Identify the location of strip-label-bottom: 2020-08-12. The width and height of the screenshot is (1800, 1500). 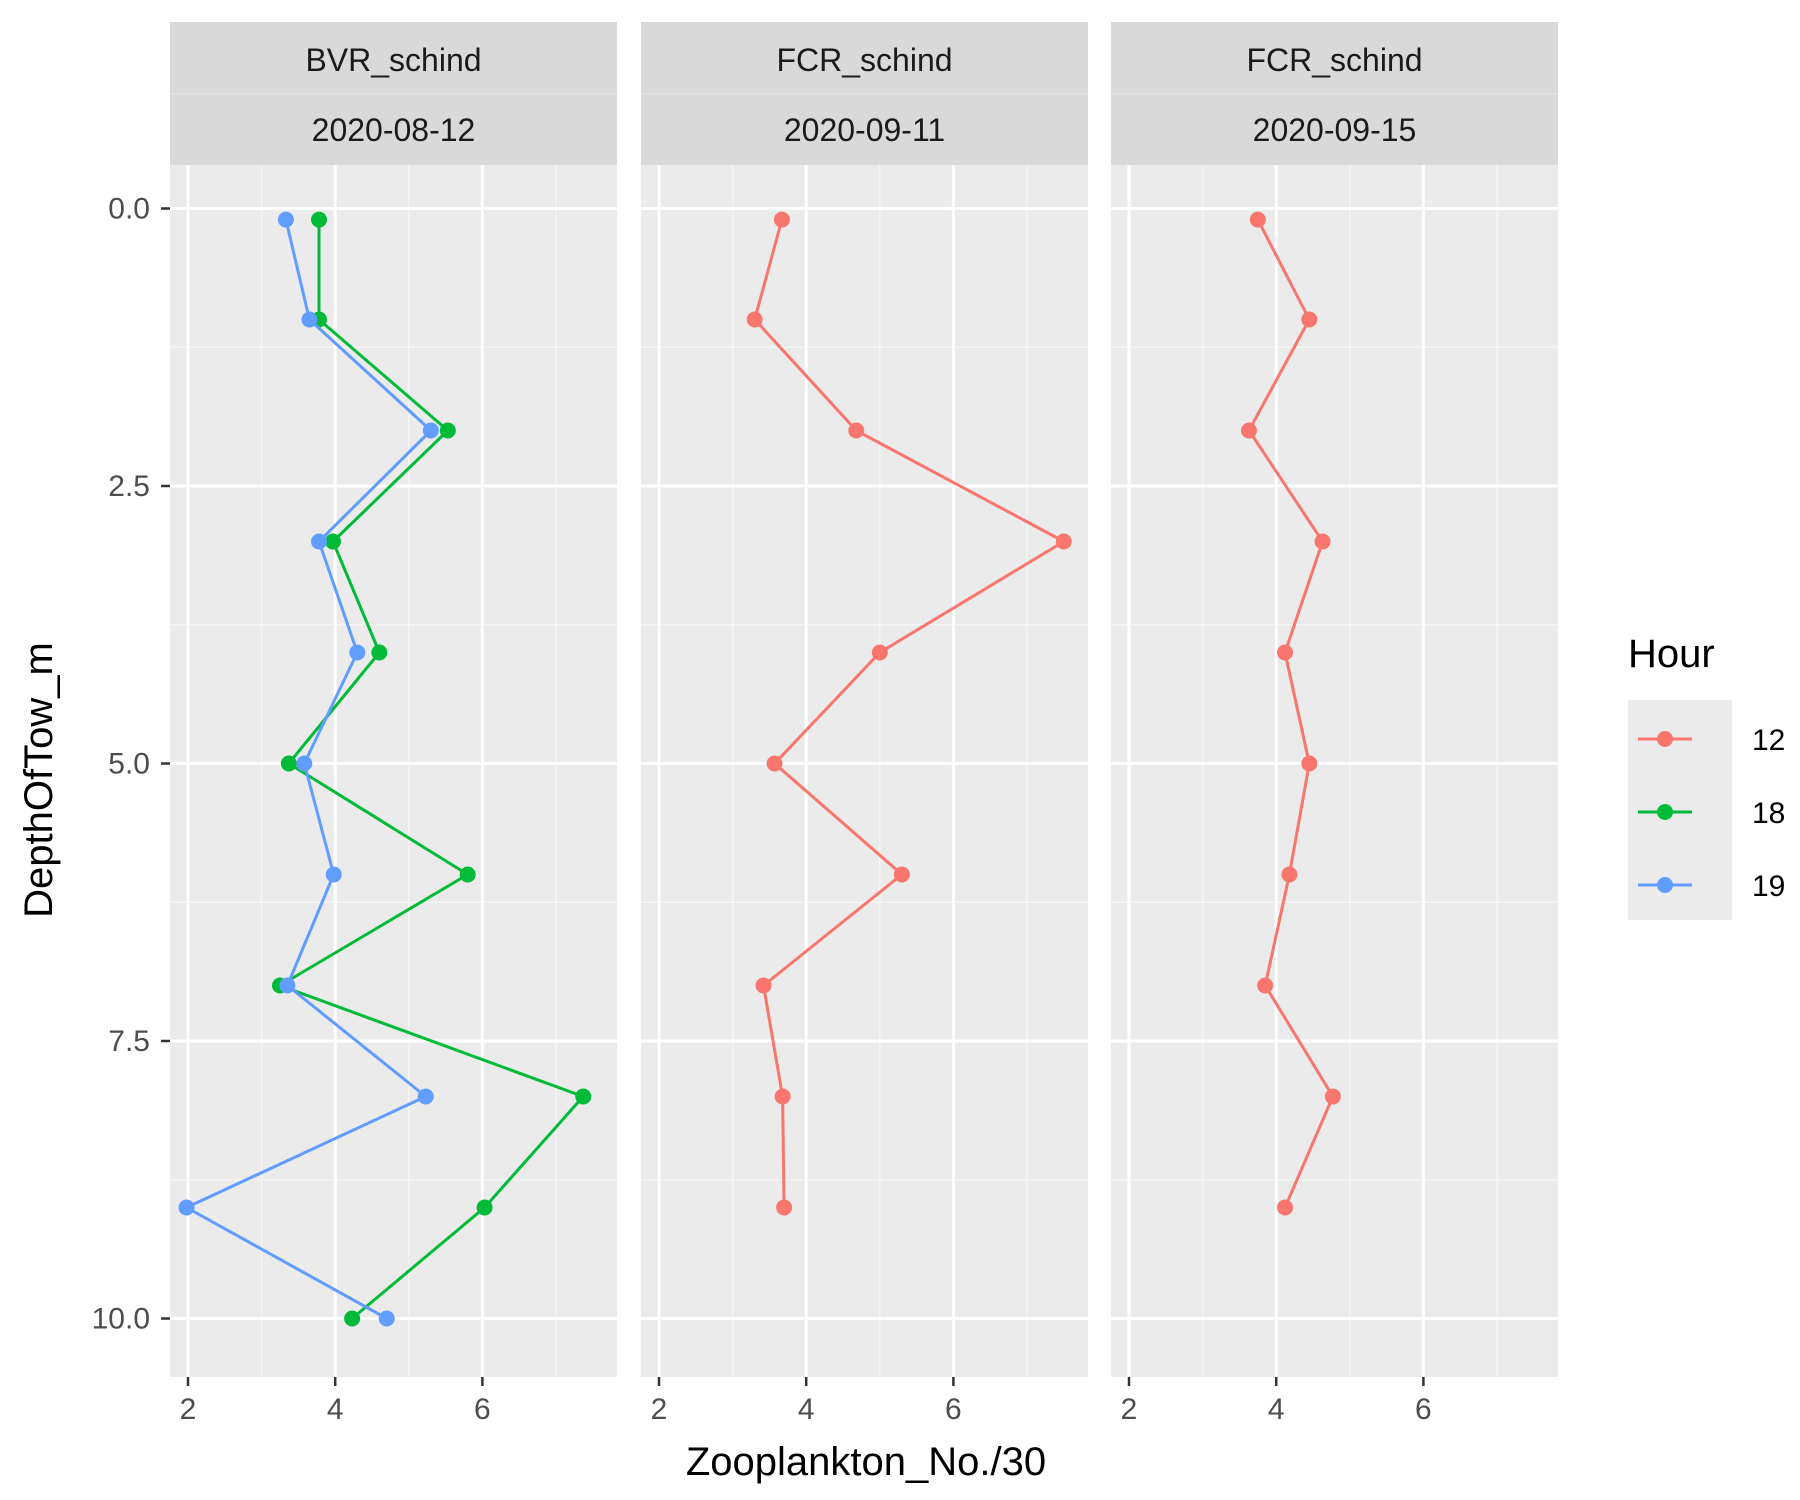
(394, 130).